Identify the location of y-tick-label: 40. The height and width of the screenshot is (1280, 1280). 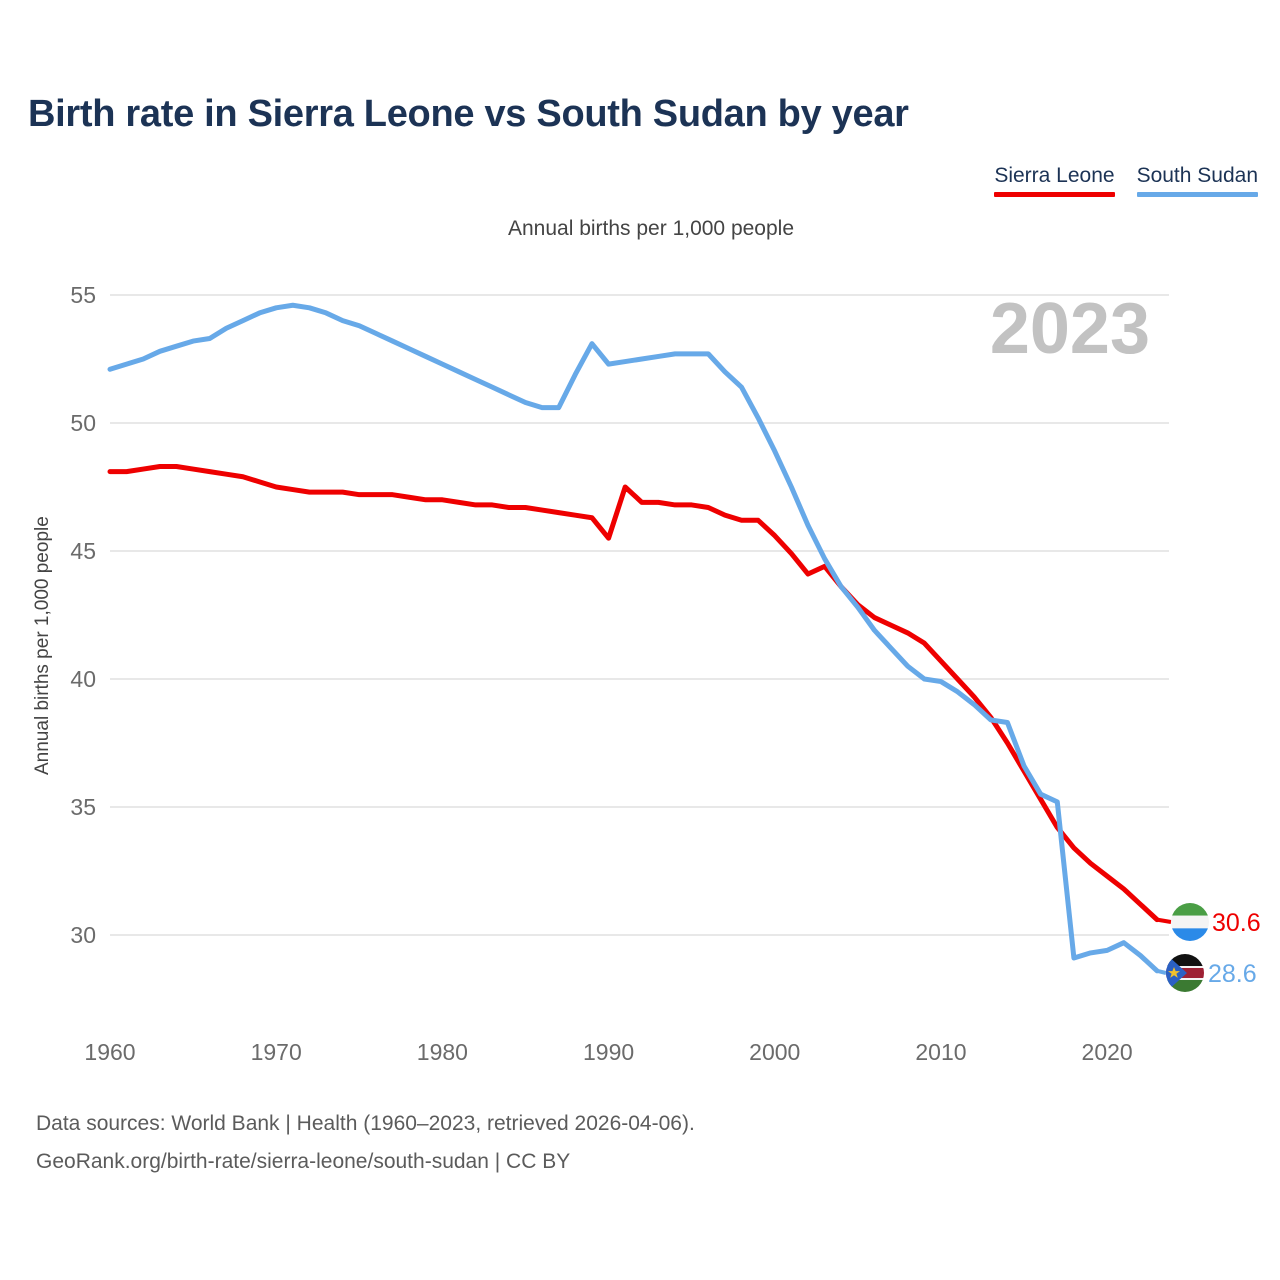
(83, 679).